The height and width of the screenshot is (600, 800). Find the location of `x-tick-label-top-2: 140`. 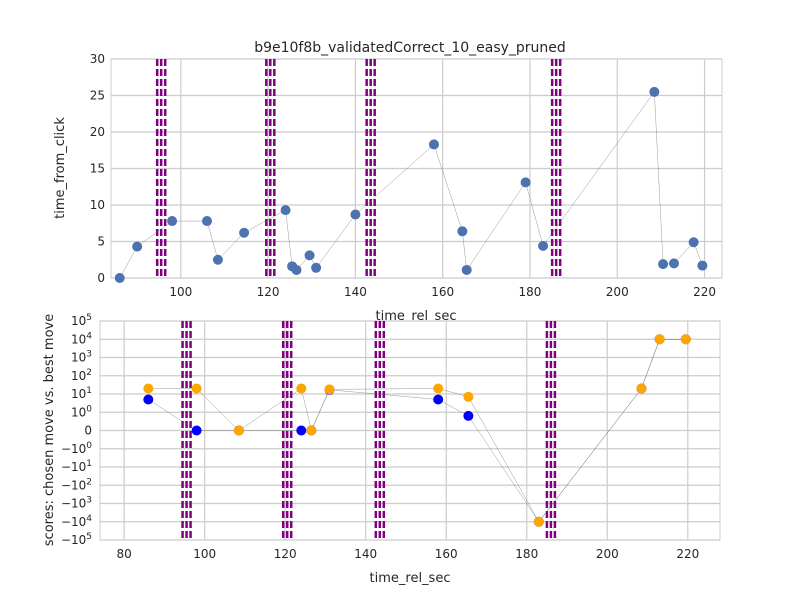

x-tick-label-top-2: 140 is located at coordinates (355, 292).